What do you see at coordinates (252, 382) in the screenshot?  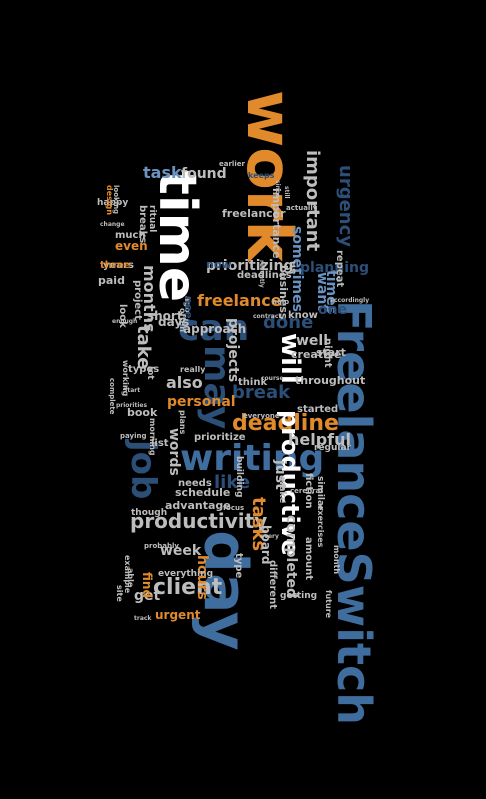 I see `cloud-word: think` at bounding box center [252, 382].